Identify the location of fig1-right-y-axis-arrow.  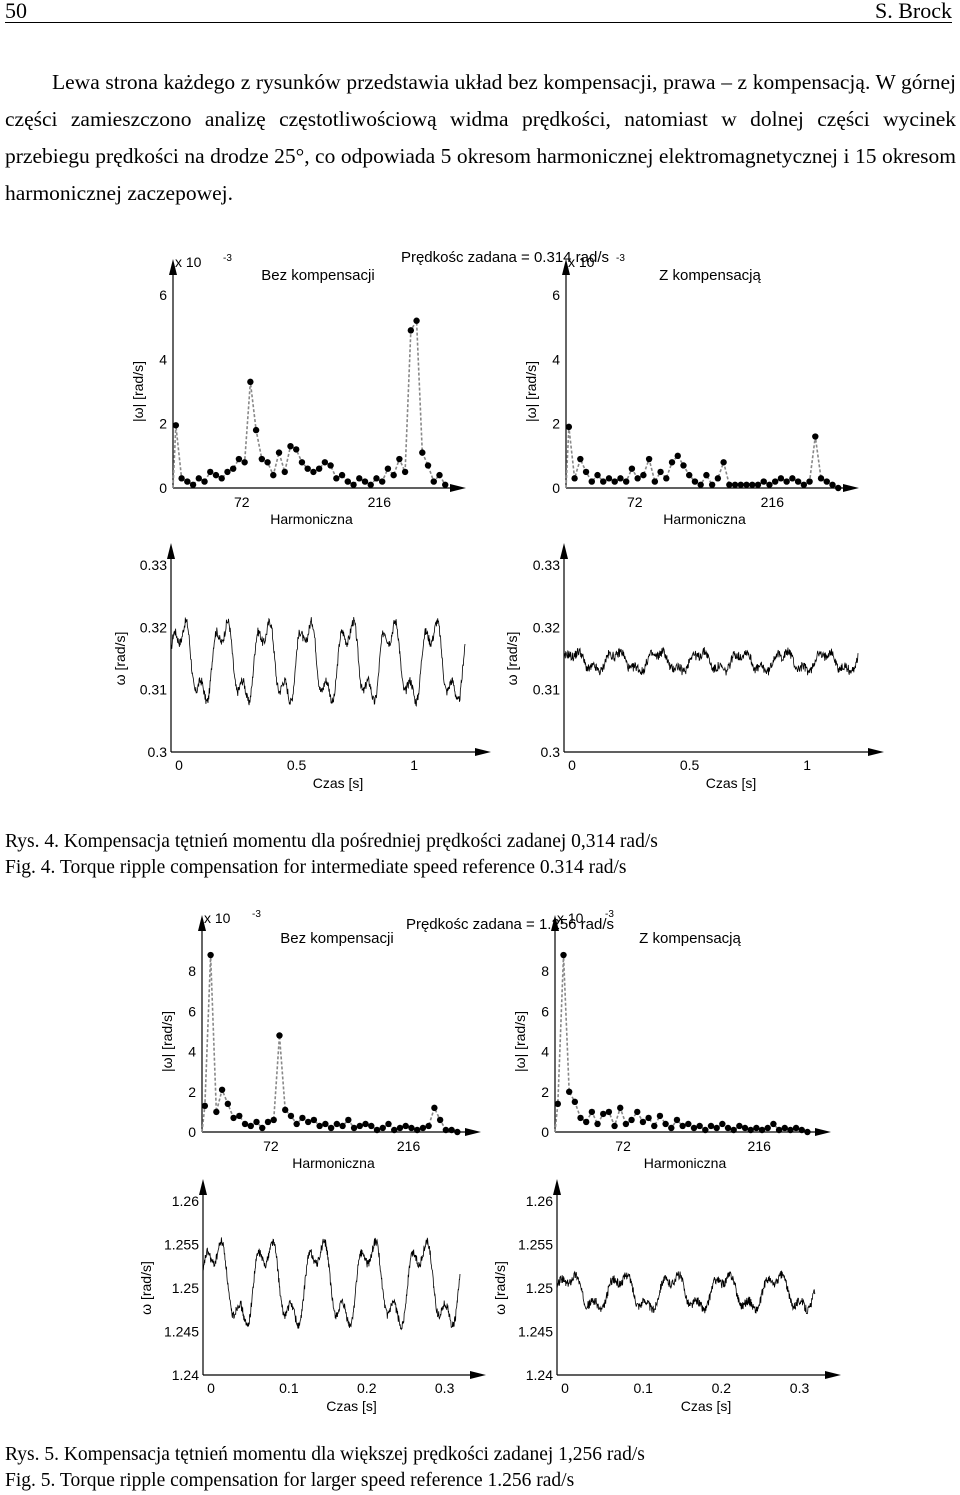
(555, 923).